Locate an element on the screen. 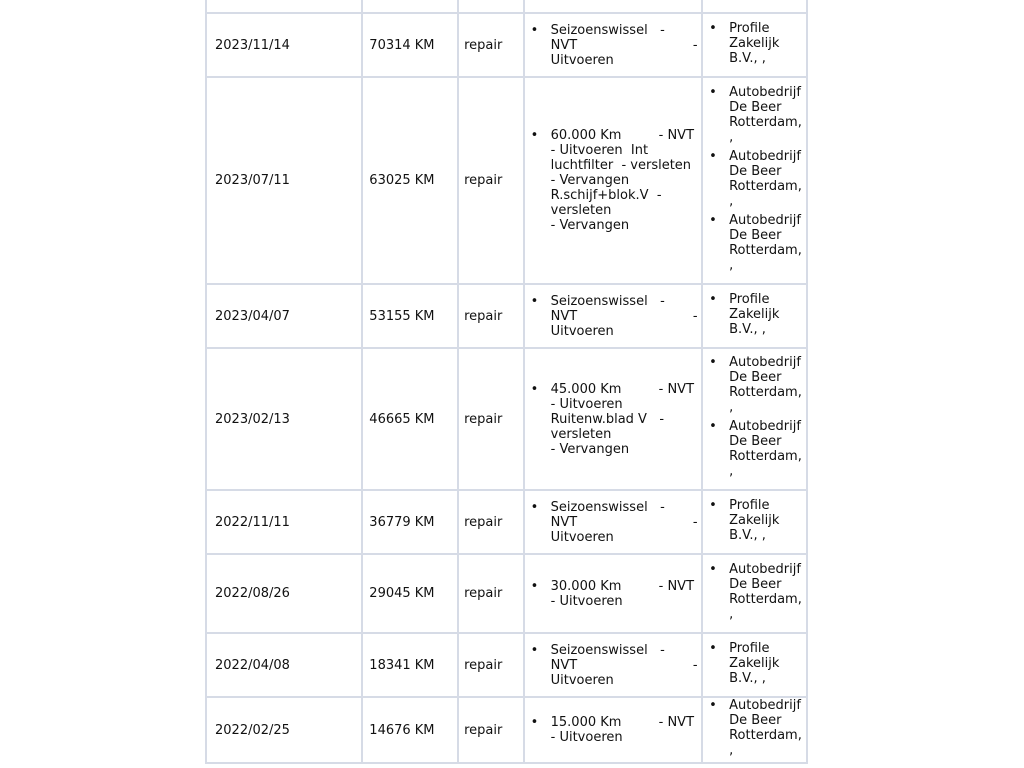 The image size is (1024, 768). work-cell-list: Seizoenswissel -NVT -Uitvoeren is located at coordinates (614, 316).